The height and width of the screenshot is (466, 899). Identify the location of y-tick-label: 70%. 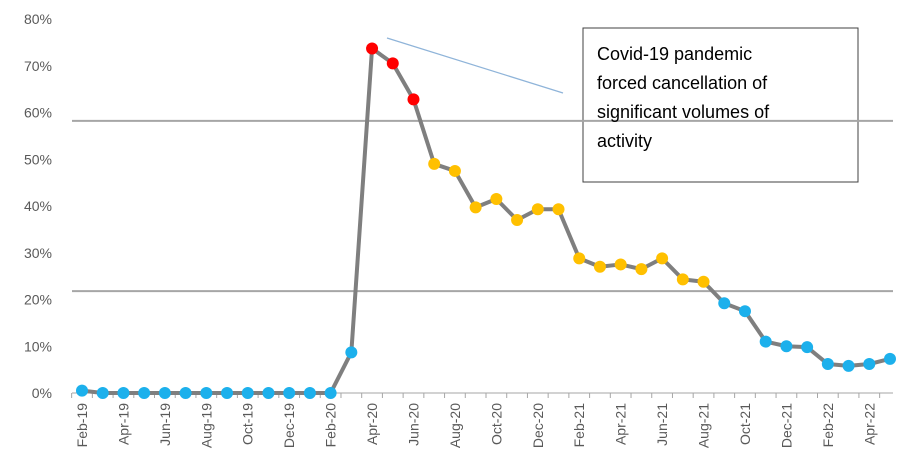
(38, 66).